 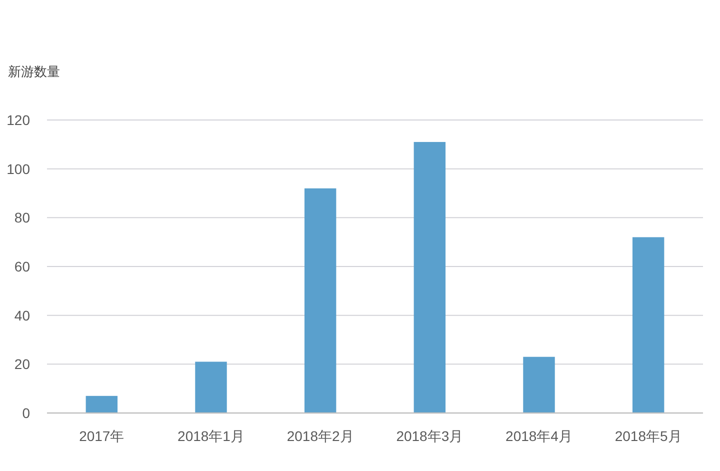 What do you see at coordinates (34, 71) in the screenshot?
I see `ylabel: 新游数量` at bounding box center [34, 71].